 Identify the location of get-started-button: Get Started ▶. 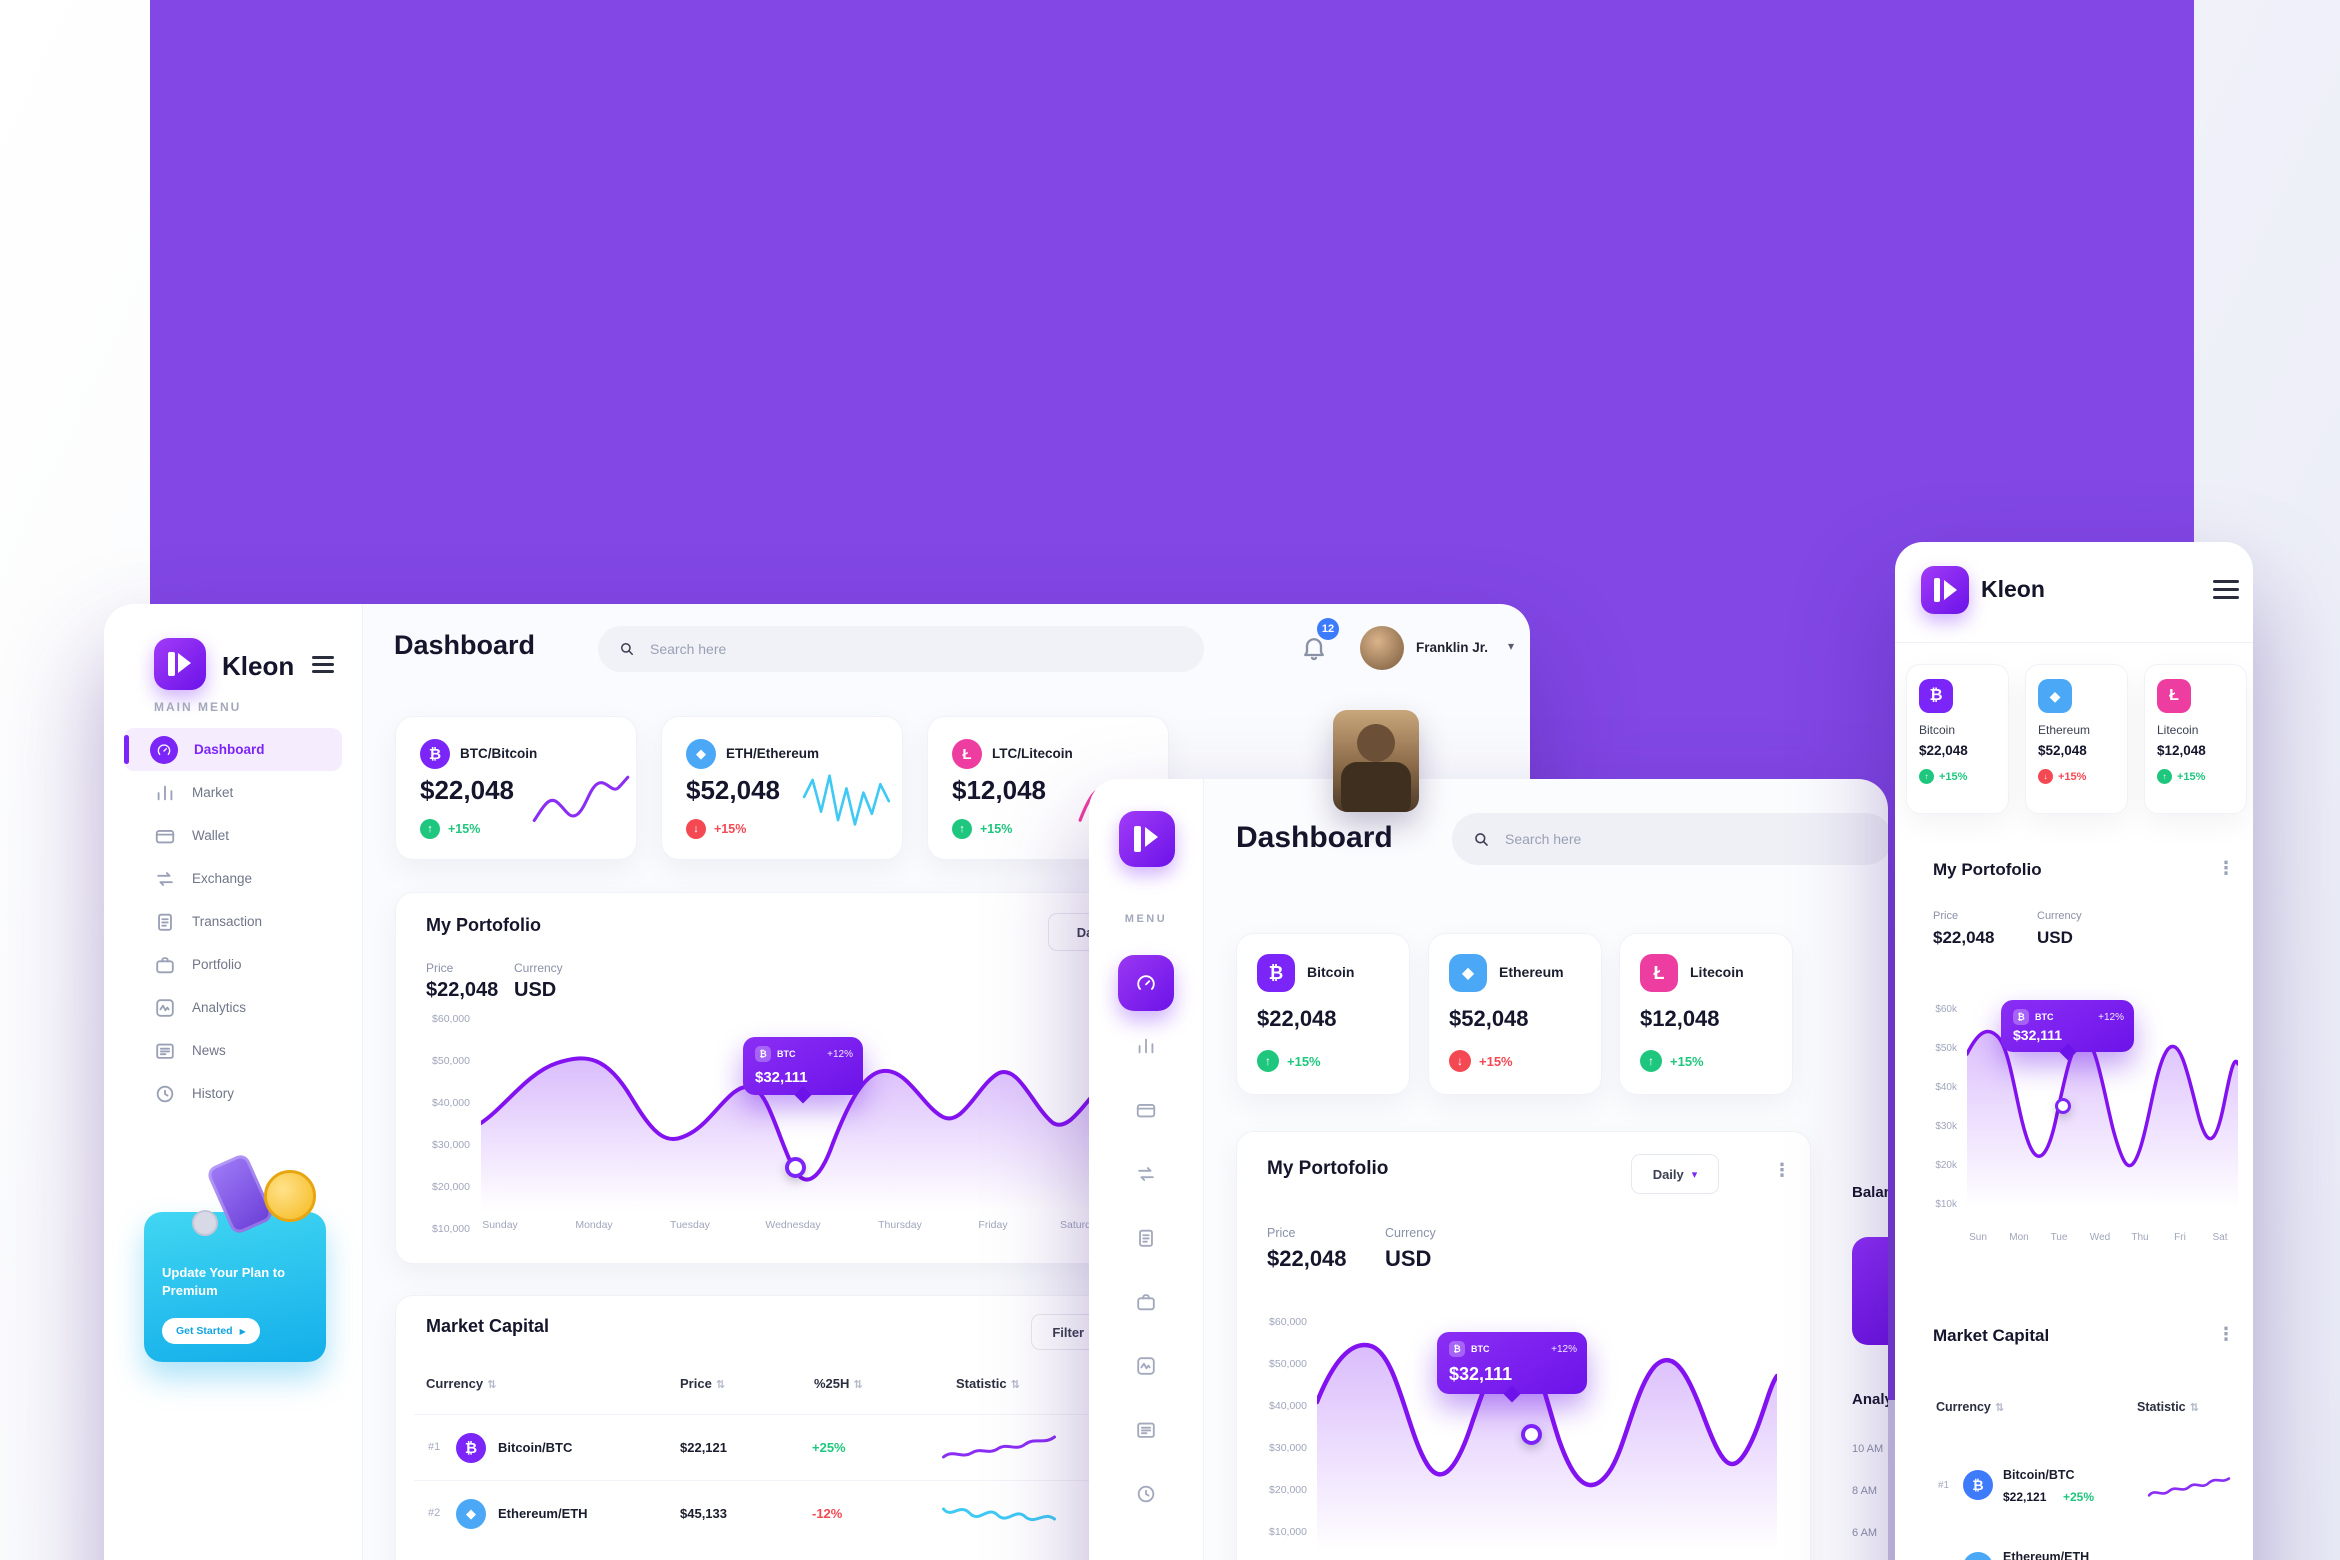
(211, 1331).